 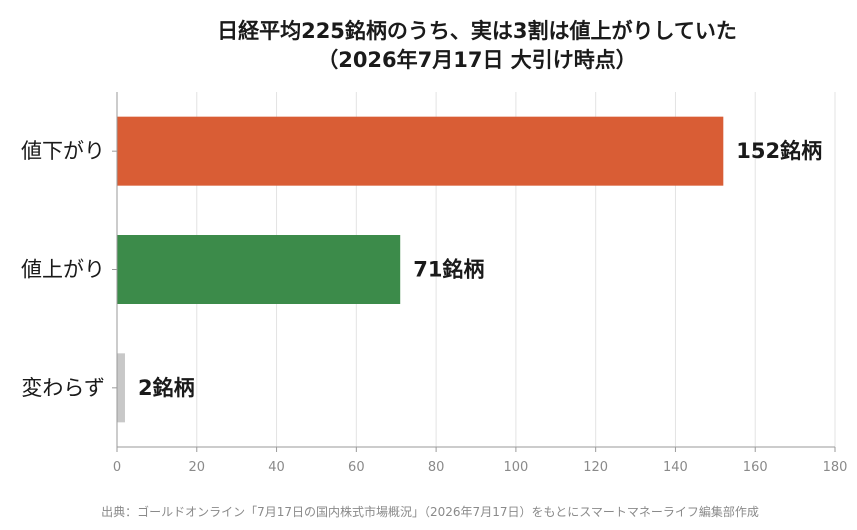 What do you see at coordinates (448, 270) in the screenshot?
I see `bar-value-label: 71銘柄` at bounding box center [448, 270].